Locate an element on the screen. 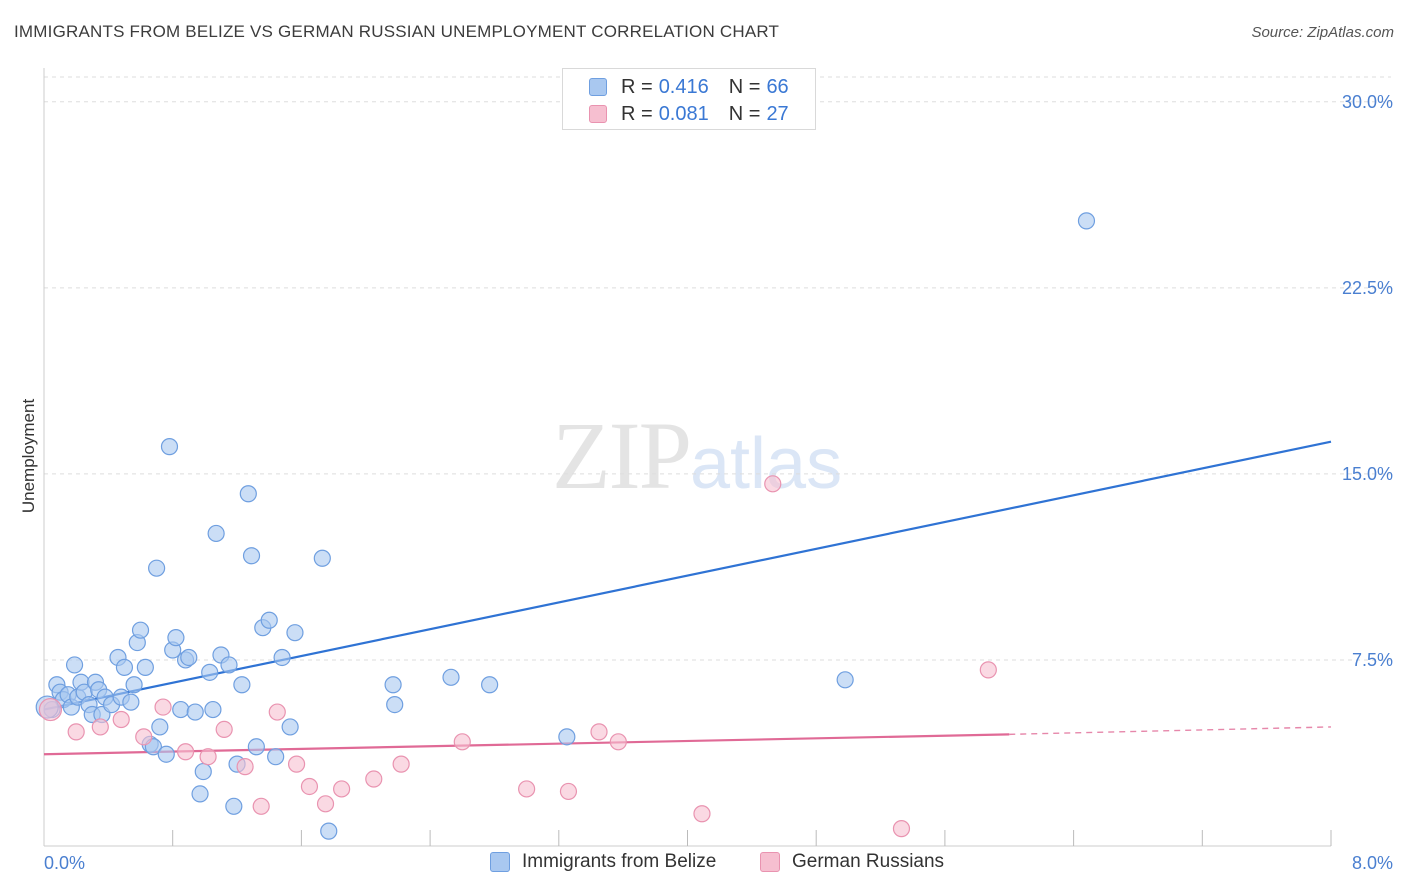 The height and width of the screenshot is (892, 1406). series-legend-label: German Russians is located at coordinates (868, 861).